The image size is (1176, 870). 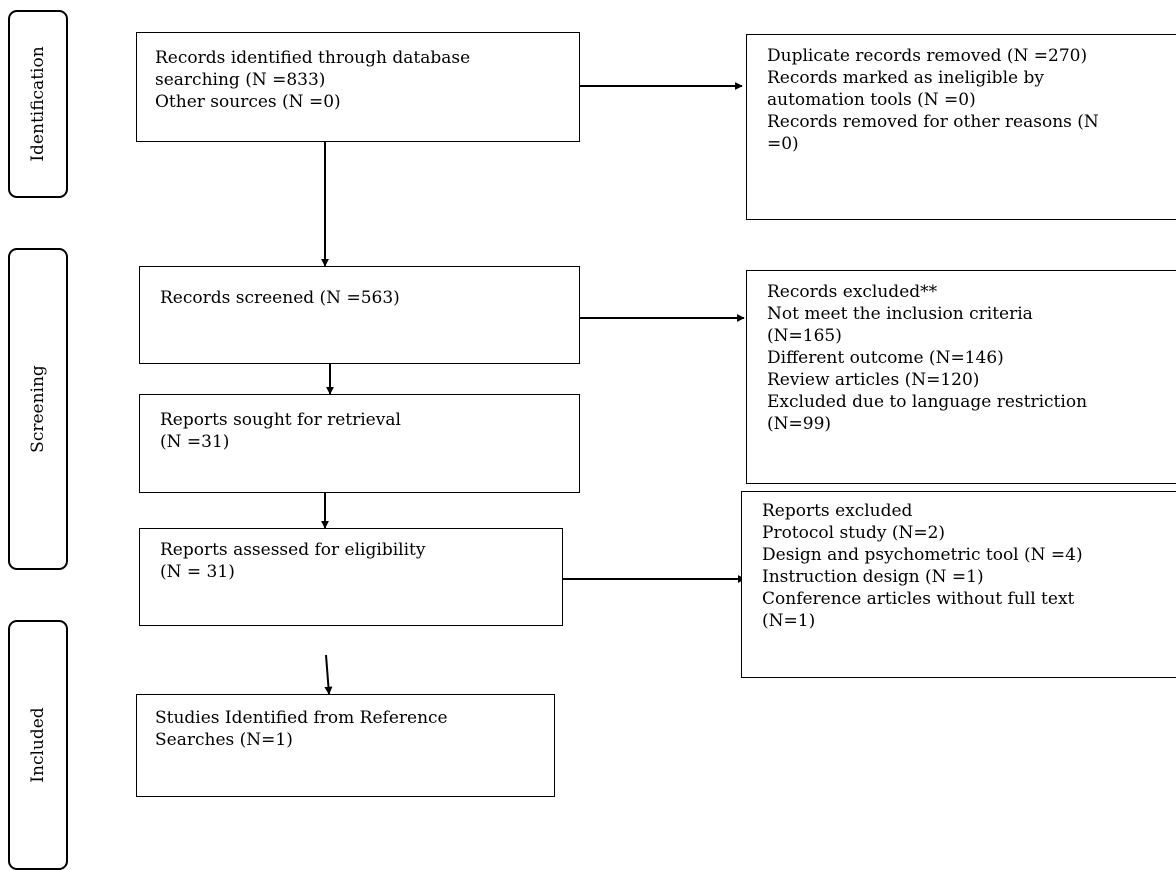 What do you see at coordinates (804, 336) in the screenshot?
I see `box-text-line: (N=165)` at bounding box center [804, 336].